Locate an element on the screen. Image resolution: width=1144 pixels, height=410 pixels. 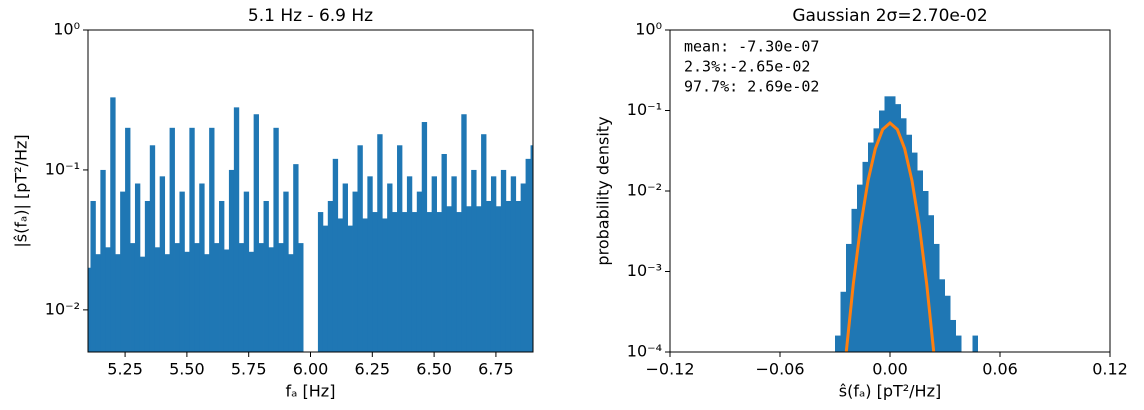
x-tick-label: 0.12 is located at coordinates (1110, 369).